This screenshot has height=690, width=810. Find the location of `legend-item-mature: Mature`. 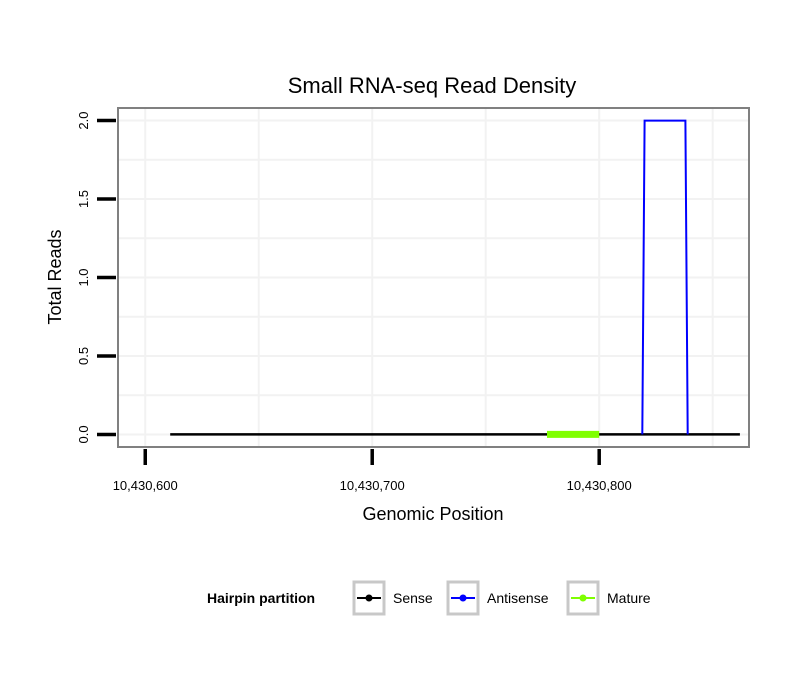

legend-item-mature: Mature is located at coordinates (608, 598).